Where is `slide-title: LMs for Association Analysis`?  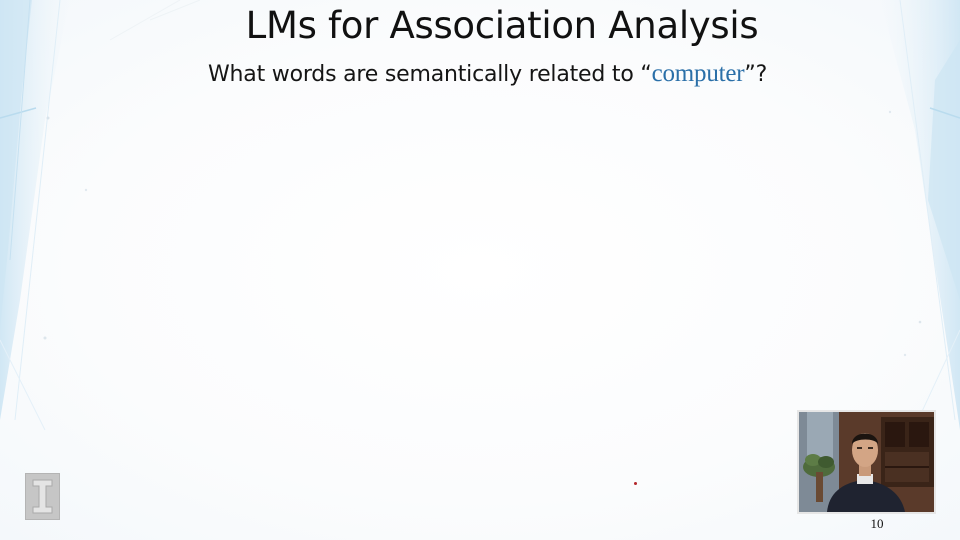
slide-title: LMs for Association Analysis is located at coordinates (502, 25).